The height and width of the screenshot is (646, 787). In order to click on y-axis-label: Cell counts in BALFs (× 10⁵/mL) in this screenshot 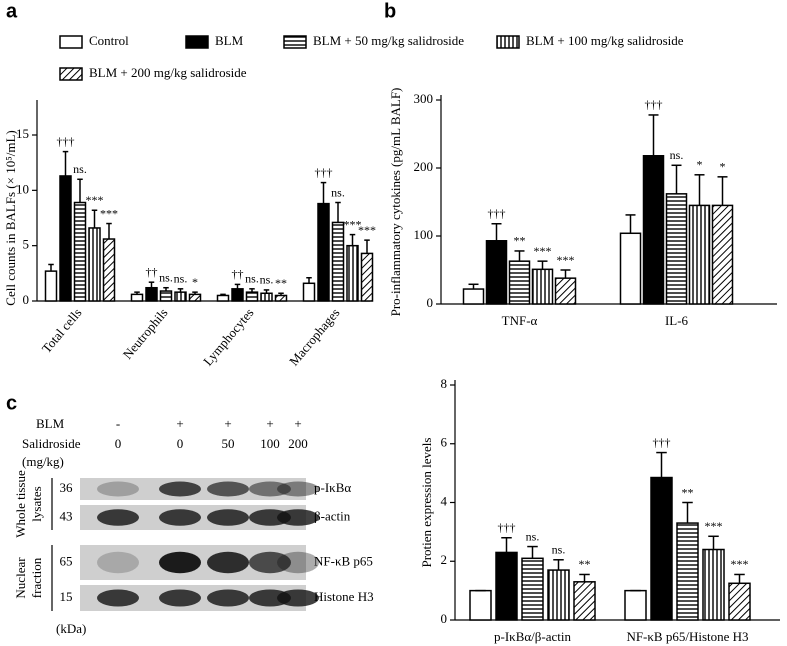, I will do `click(10, 217)`.